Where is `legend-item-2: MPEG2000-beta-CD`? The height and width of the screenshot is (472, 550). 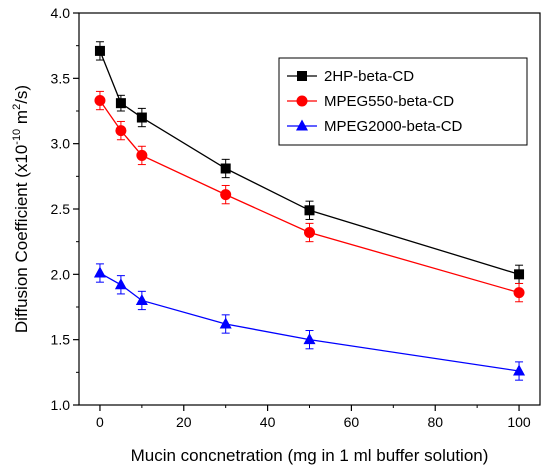
legend-item-2: MPEG2000-beta-CD is located at coordinates (375, 126).